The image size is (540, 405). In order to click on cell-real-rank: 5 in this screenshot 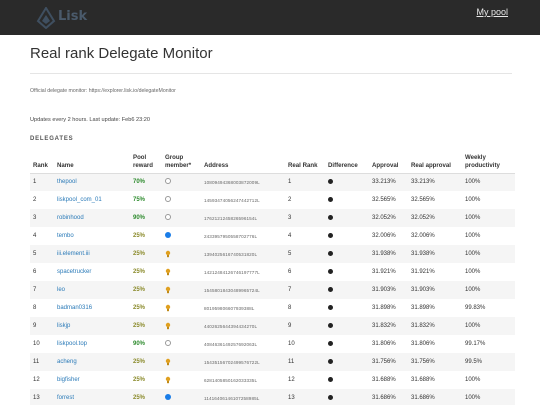, I will do `click(305, 254)`.